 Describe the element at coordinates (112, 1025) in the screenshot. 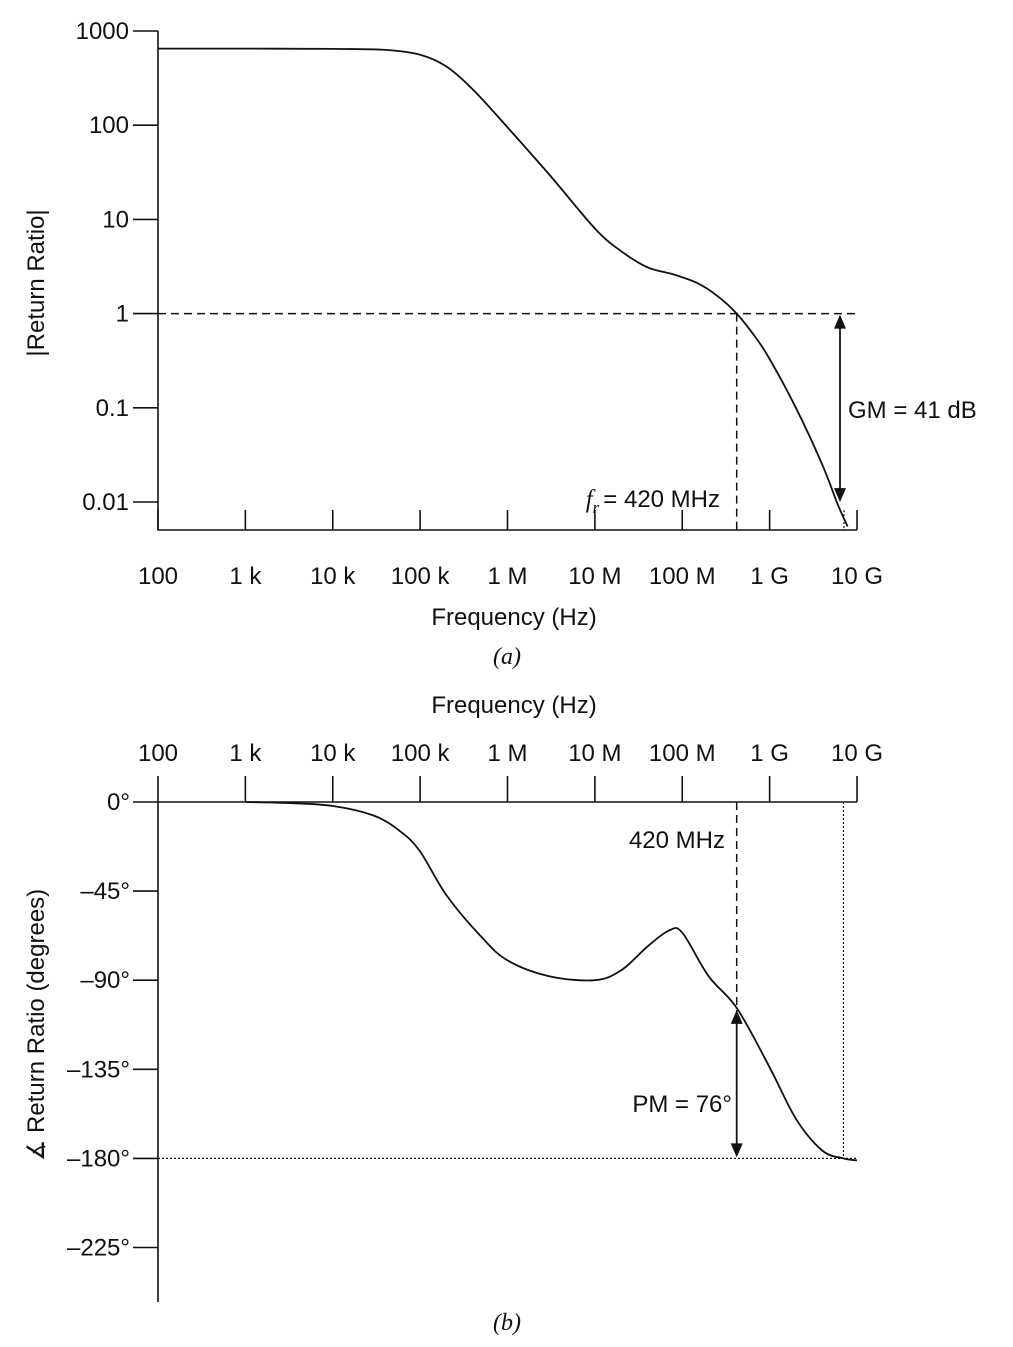

I see `phase-y-ticks: 0° –45° –90° –135° –180° –225°` at that location.